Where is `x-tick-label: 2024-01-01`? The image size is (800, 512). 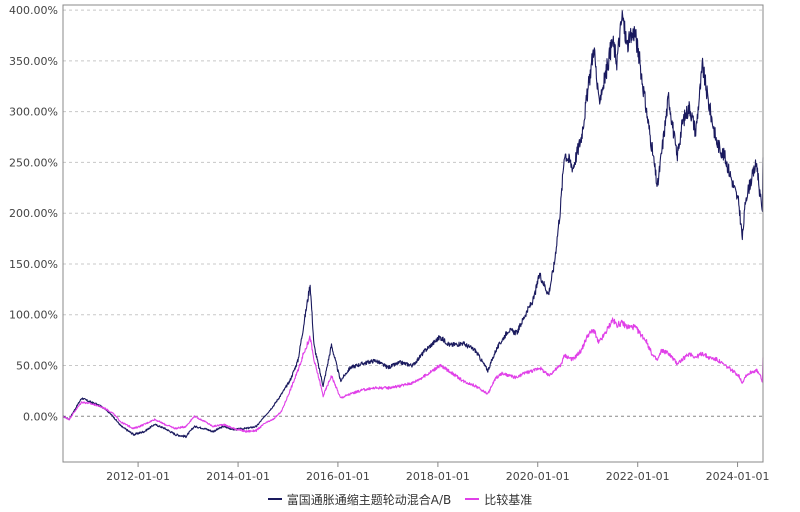
x-tick-label: 2024-01-01 is located at coordinates (738, 476).